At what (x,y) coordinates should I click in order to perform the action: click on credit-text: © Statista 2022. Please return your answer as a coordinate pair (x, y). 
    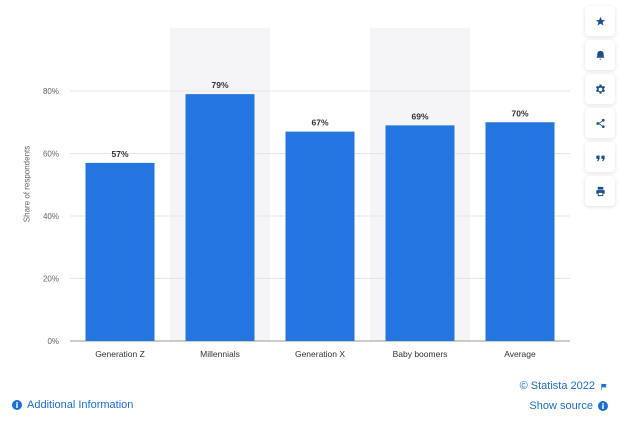
    Looking at the image, I should click on (557, 386).